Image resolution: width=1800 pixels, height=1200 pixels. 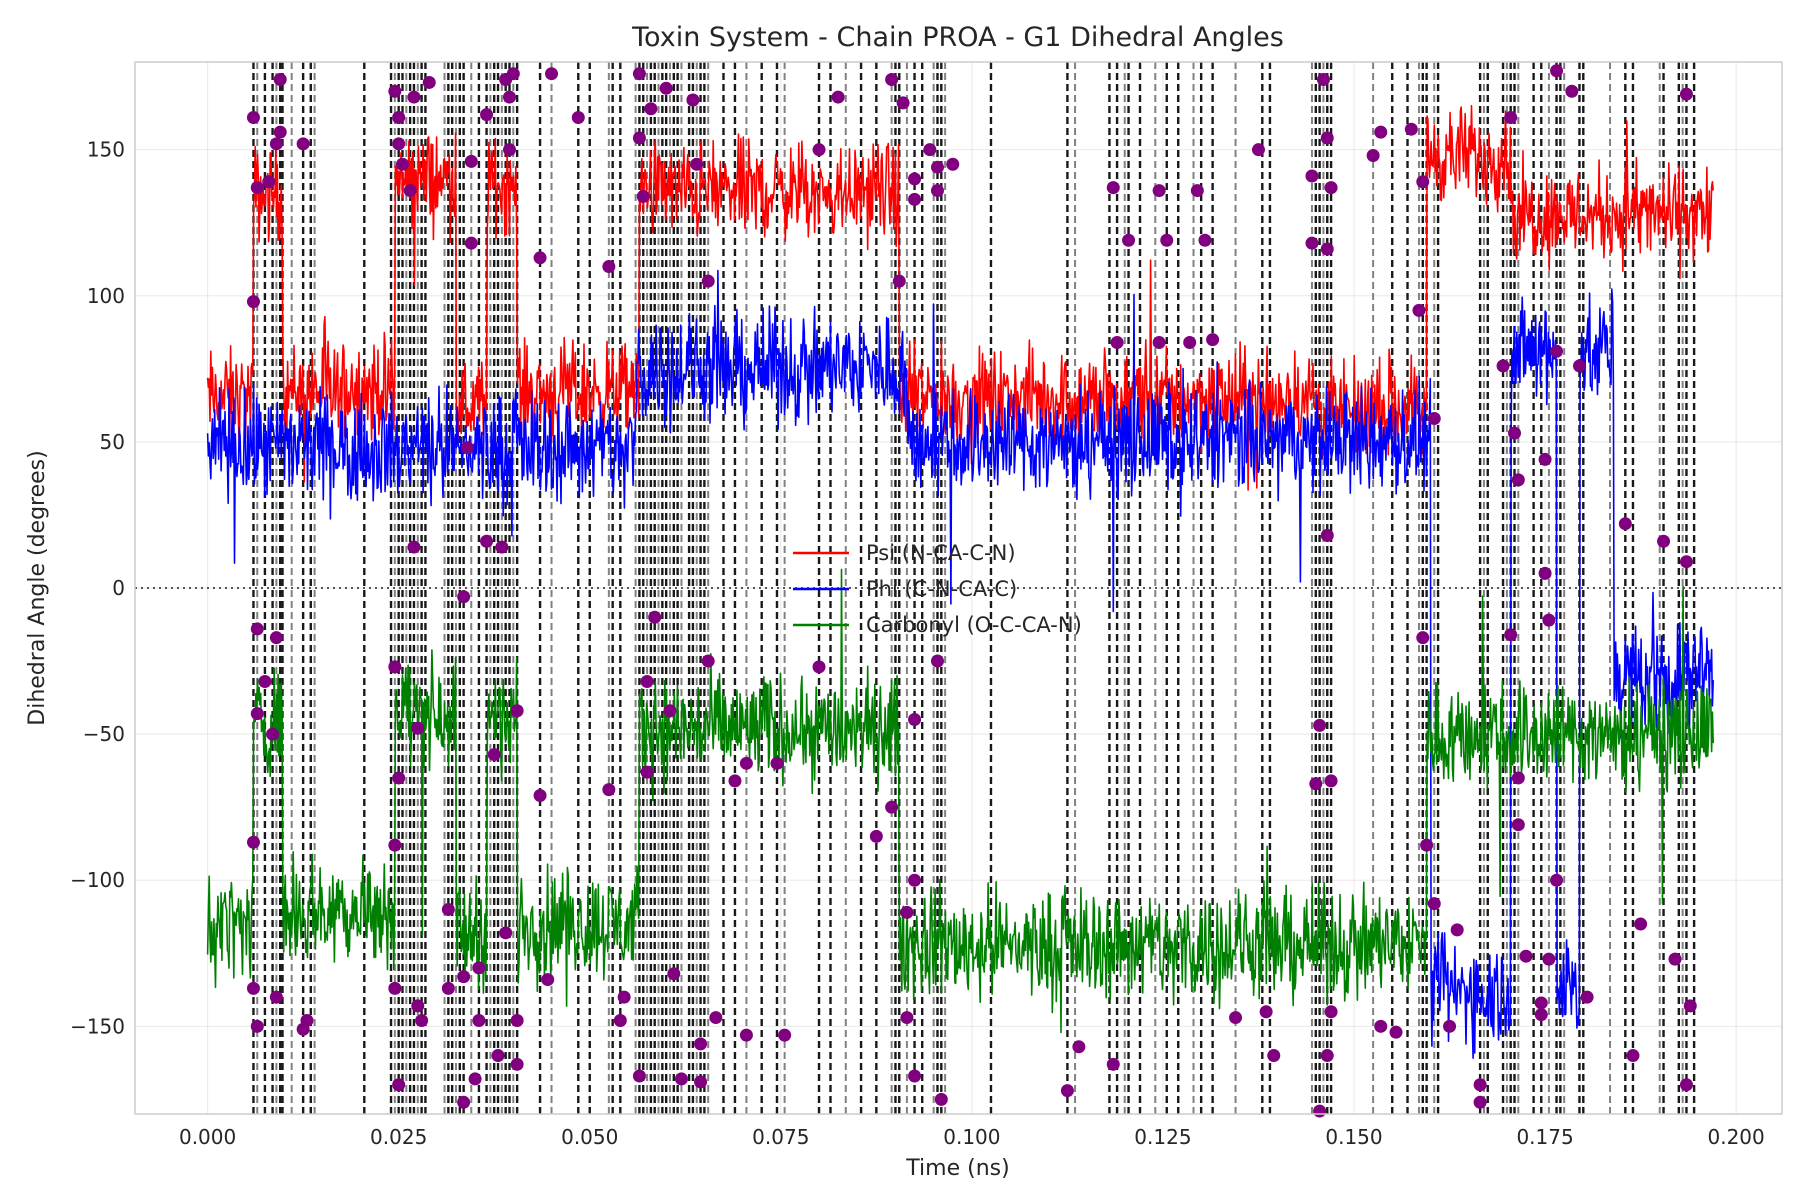 What do you see at coordinates (1353, 1137) in the screenshot?
I see `x-tick-label: 0.150` at bounding box center [1353, 1137].